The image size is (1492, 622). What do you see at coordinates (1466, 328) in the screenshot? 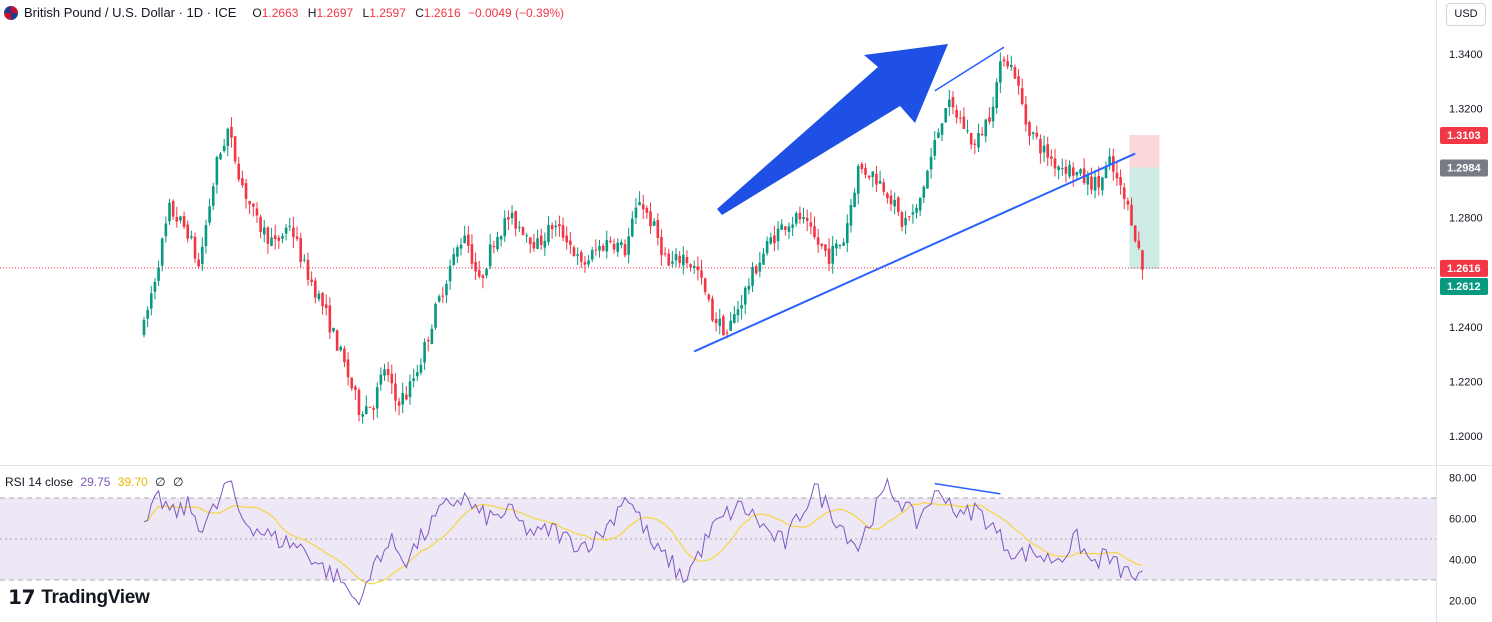
I see `price-tick-label: 1.2400` at bounding box center [1466, 328].